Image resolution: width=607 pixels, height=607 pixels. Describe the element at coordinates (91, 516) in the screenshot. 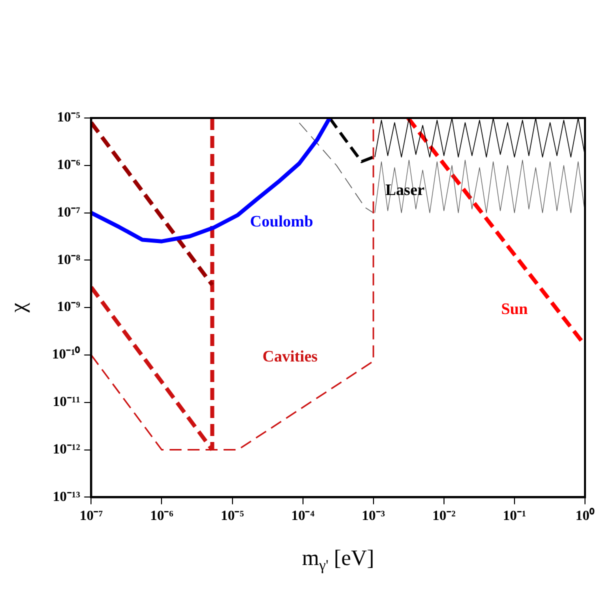

I see `x-tick-label: 10⁻⁷` at that location.